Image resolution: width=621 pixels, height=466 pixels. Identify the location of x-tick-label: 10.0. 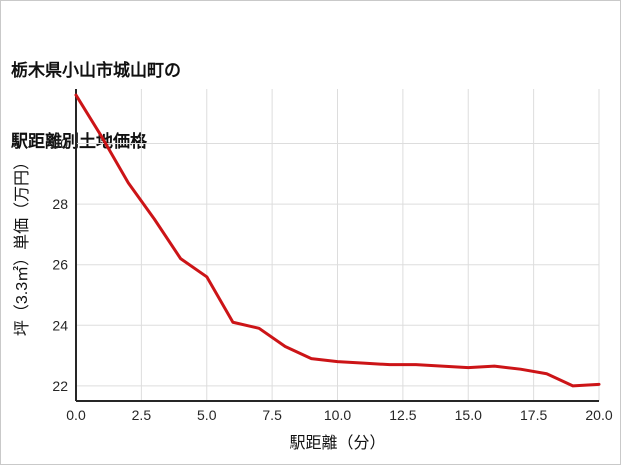
(337, 415).